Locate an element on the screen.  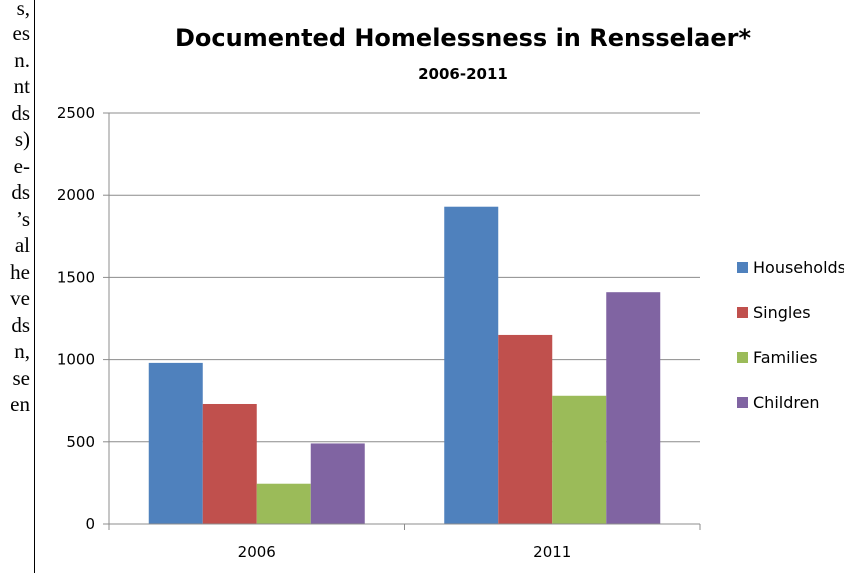
legend-item-households: Households is located at coordinates (790, 268).